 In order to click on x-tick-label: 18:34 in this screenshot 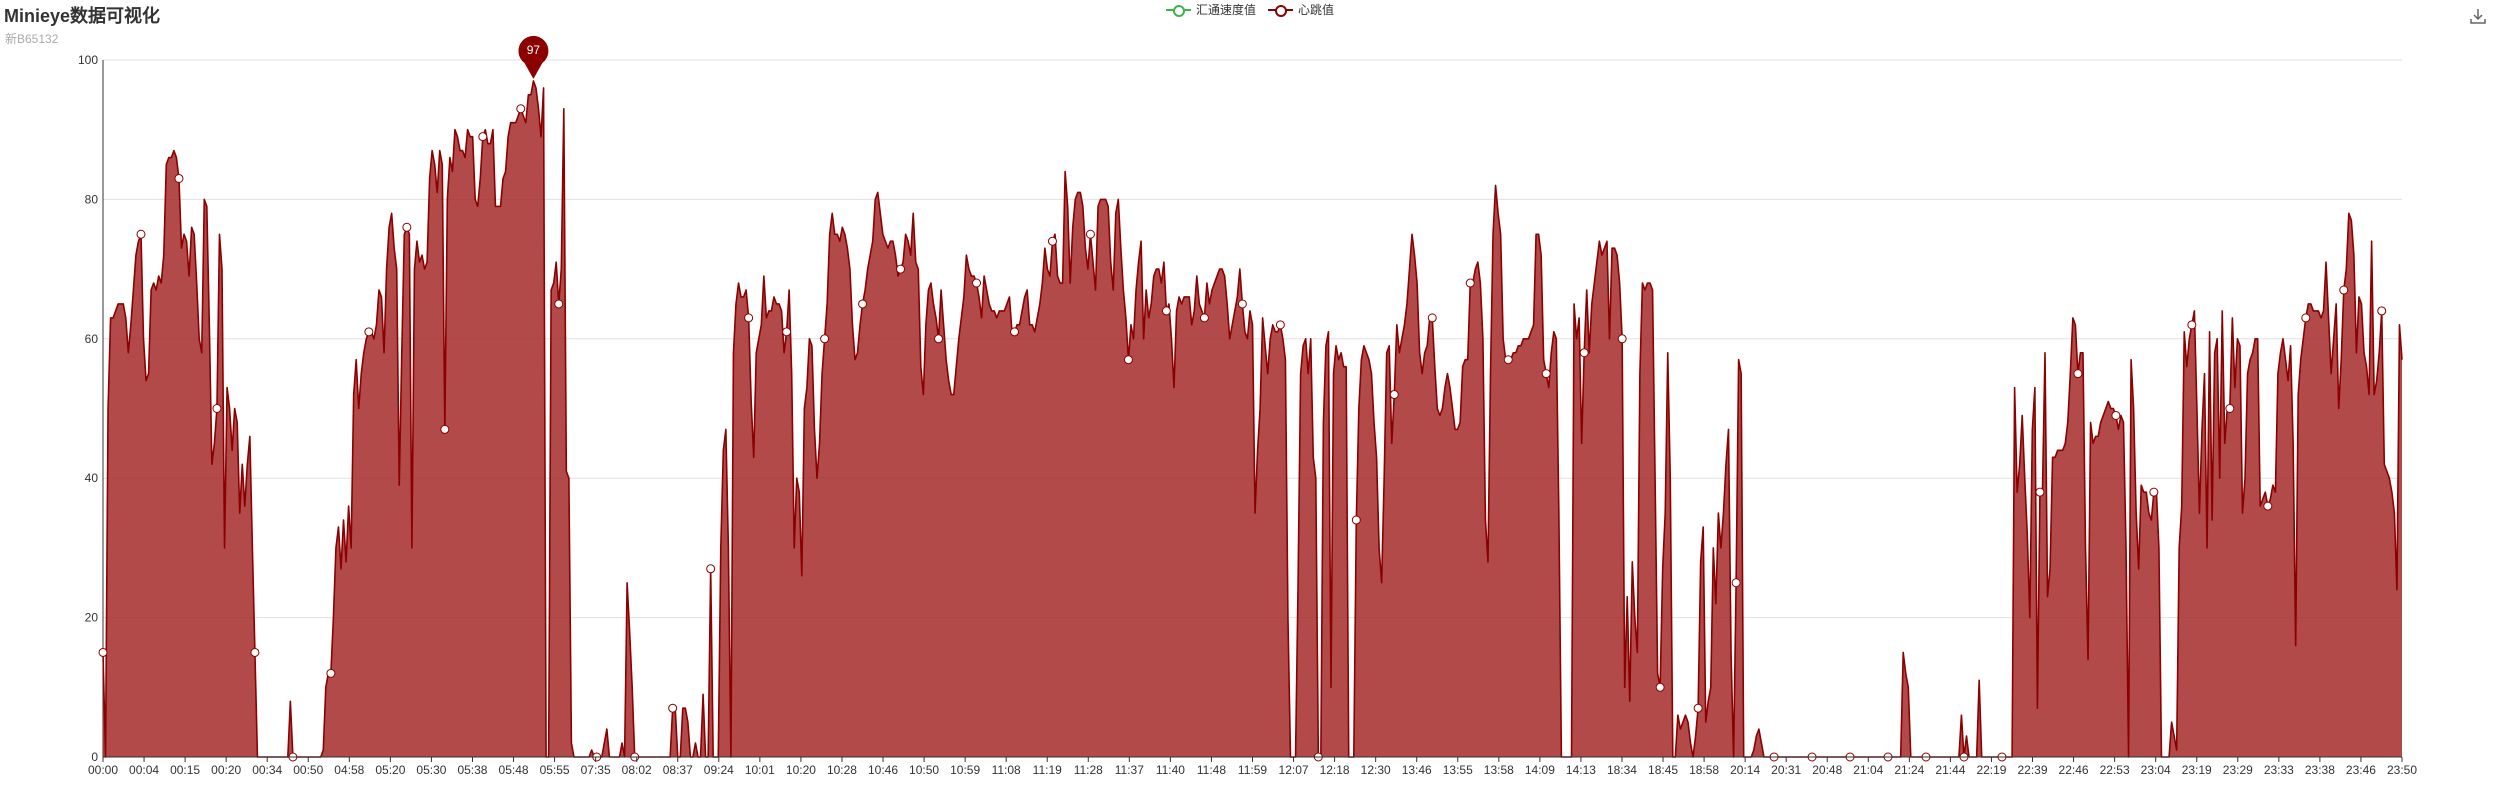, I will do `click(1622, 770)`.